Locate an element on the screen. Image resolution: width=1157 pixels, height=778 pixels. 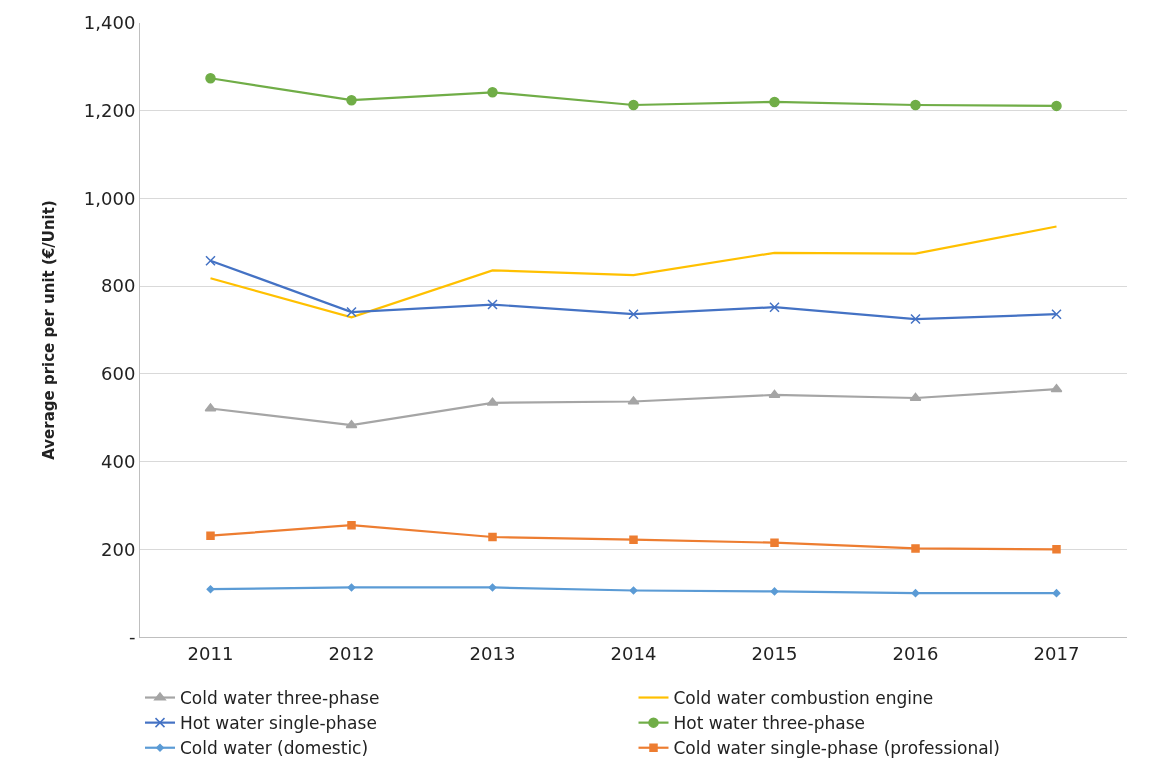
x-tick-label: 2012 is located at coordinates (351, 653).